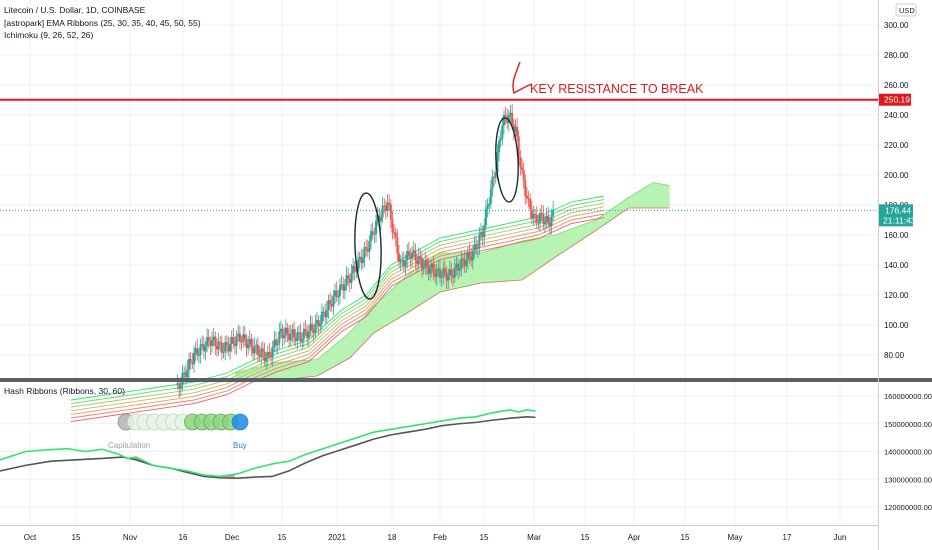 The image size is (932, 550). Describe the element at coordinates (787, 537) in the screenshot. I see `time-tick-label: 17` at that location.